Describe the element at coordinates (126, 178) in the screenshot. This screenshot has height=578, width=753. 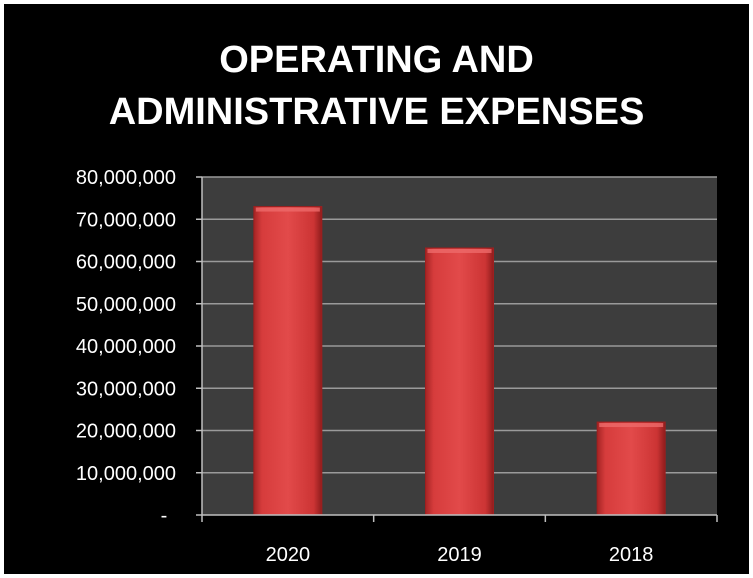
I see `y-tick-label: 80,000,000` at that location.